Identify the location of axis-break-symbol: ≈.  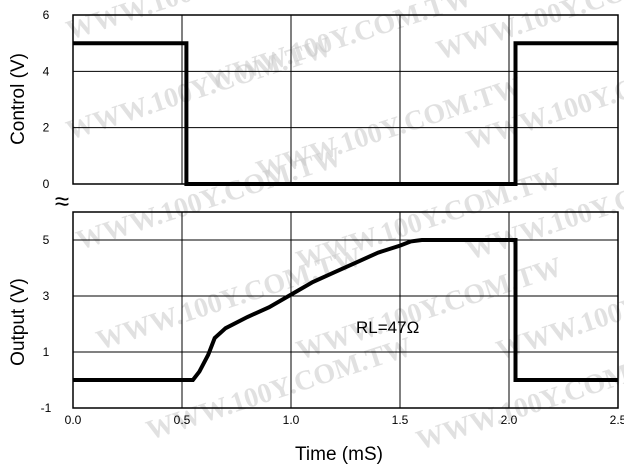
(62, 201).